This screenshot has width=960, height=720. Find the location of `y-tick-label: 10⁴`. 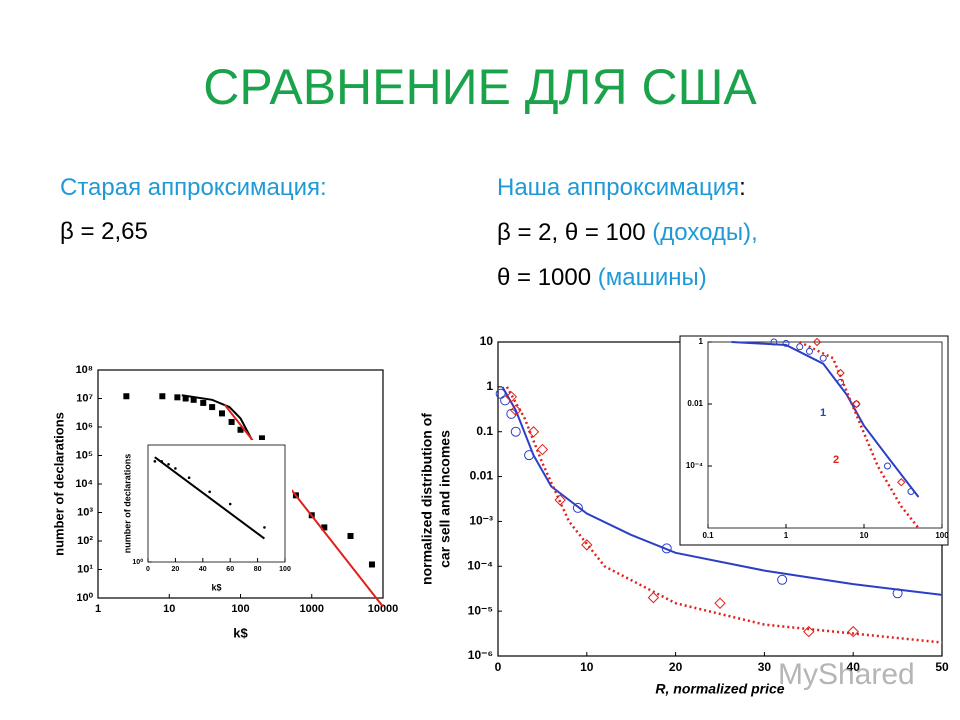

y-tick-label: 10⁴ is located at coordinates (84, 484).